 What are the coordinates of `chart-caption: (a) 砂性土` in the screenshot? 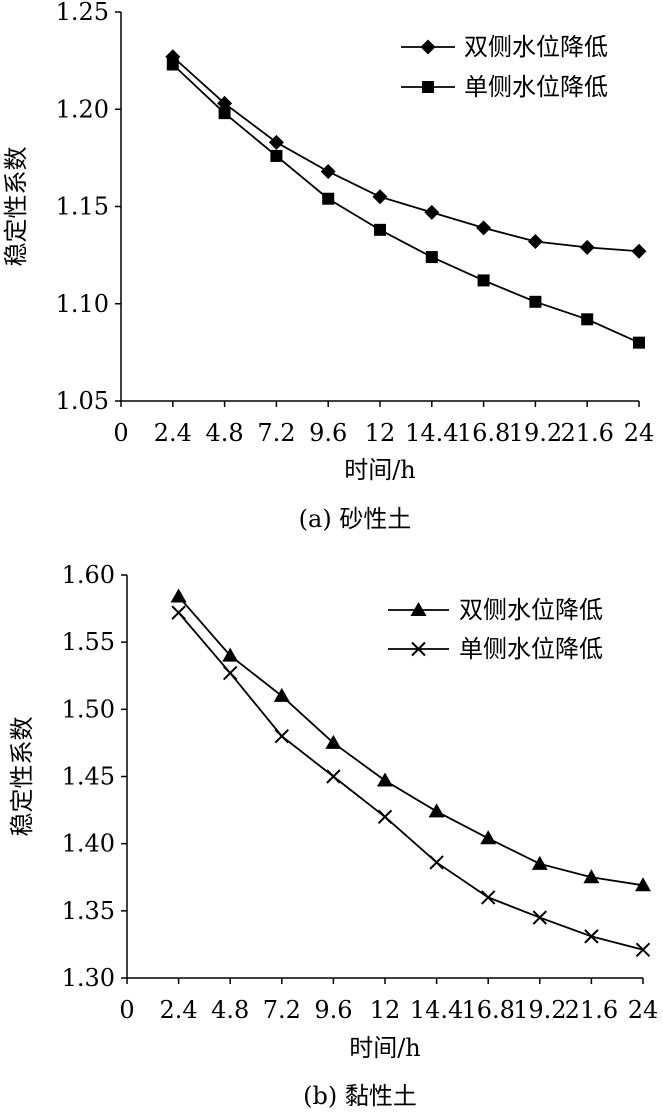 It's located at (355, 519).